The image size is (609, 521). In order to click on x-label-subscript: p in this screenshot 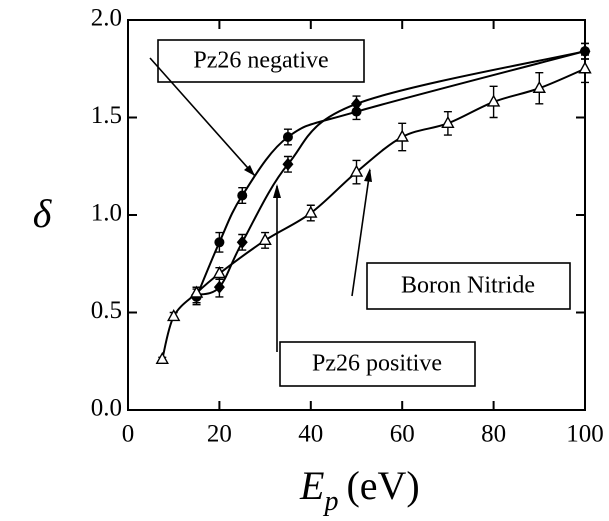, I will do `click(330, 501)`.